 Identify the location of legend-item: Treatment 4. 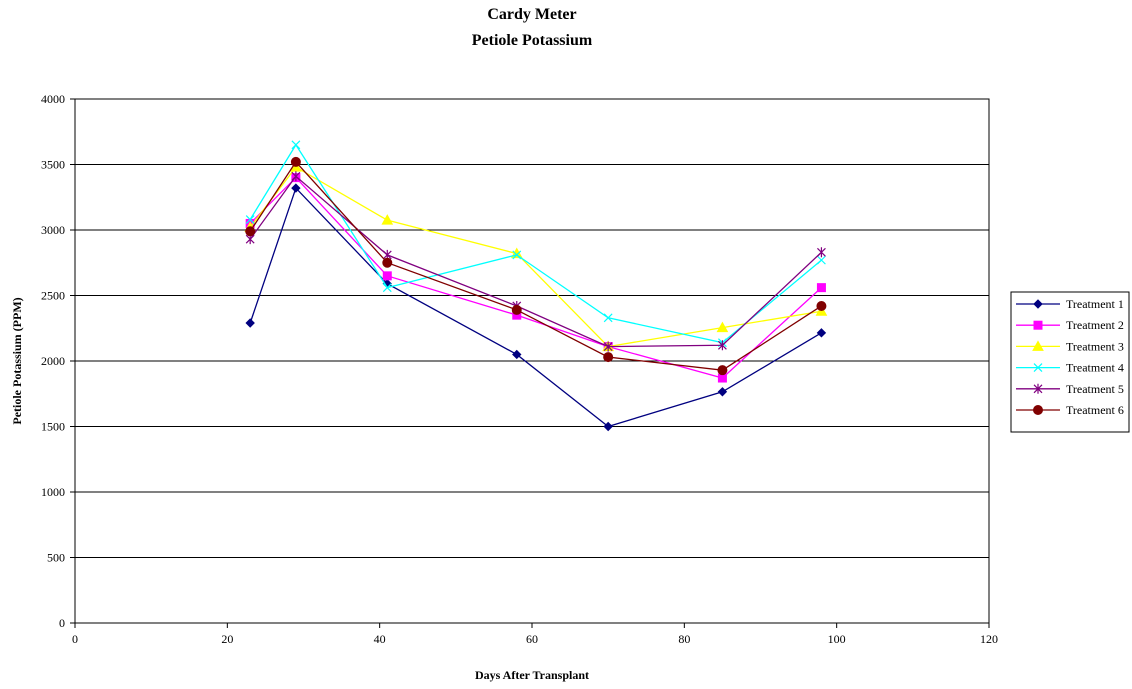
(1070, 368).